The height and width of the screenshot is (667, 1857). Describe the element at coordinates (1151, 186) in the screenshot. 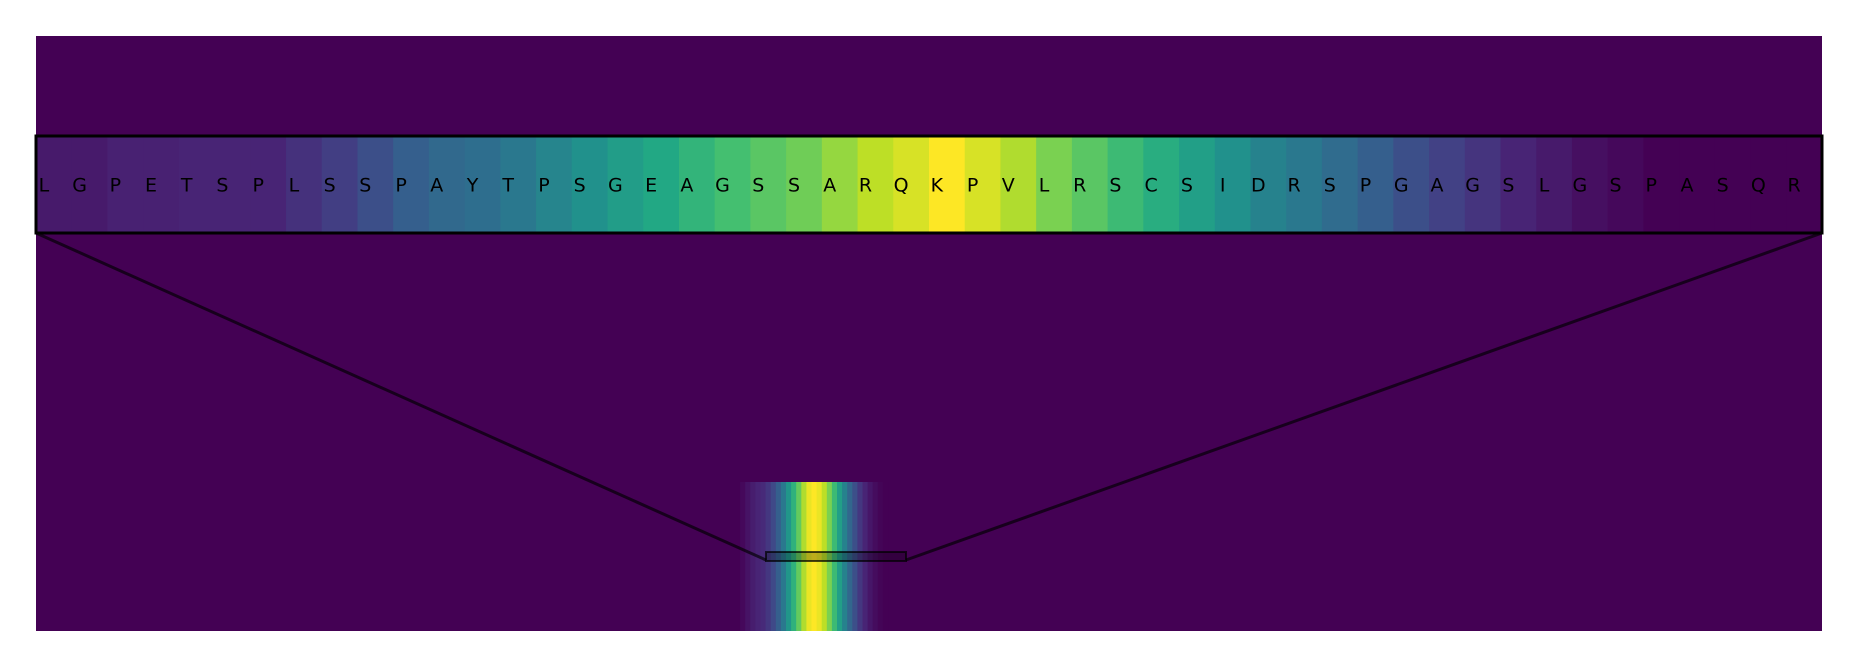

I see `residue-label: C` at that location.